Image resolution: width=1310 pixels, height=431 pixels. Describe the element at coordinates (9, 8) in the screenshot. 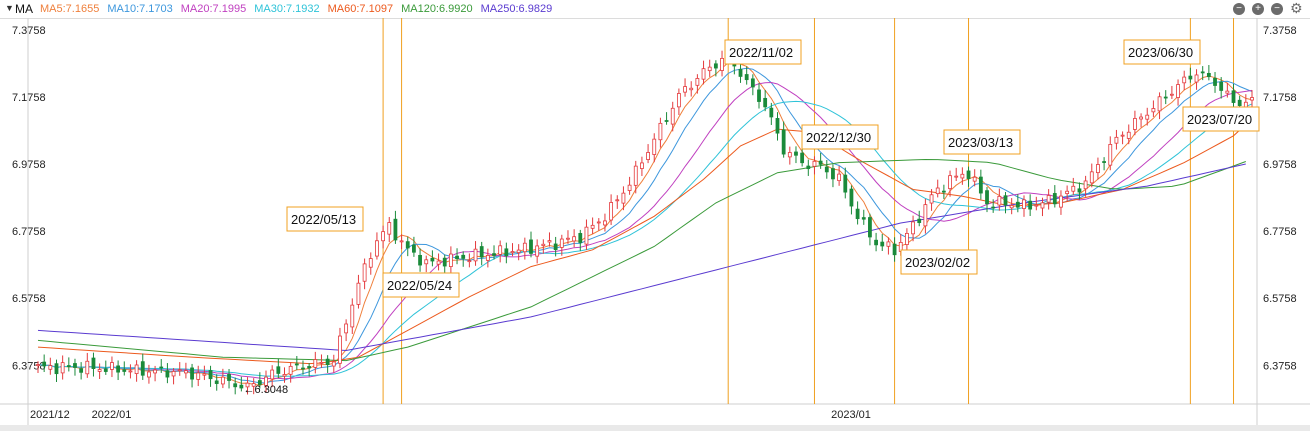

I see `collapse-triangle-icon: ▼` at that location.